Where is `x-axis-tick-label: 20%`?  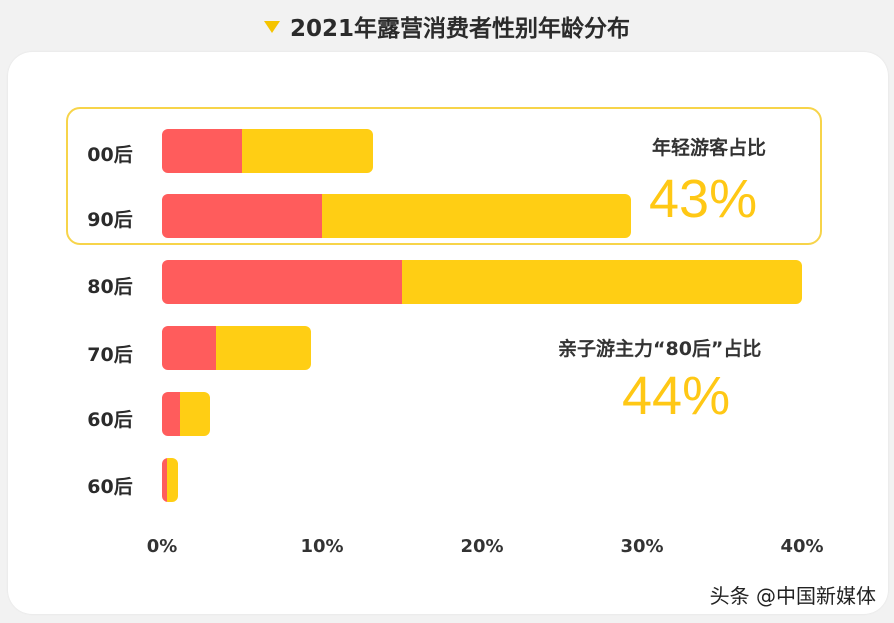
x-axis-tick-label: 20% is located at coordinates (482, 546).